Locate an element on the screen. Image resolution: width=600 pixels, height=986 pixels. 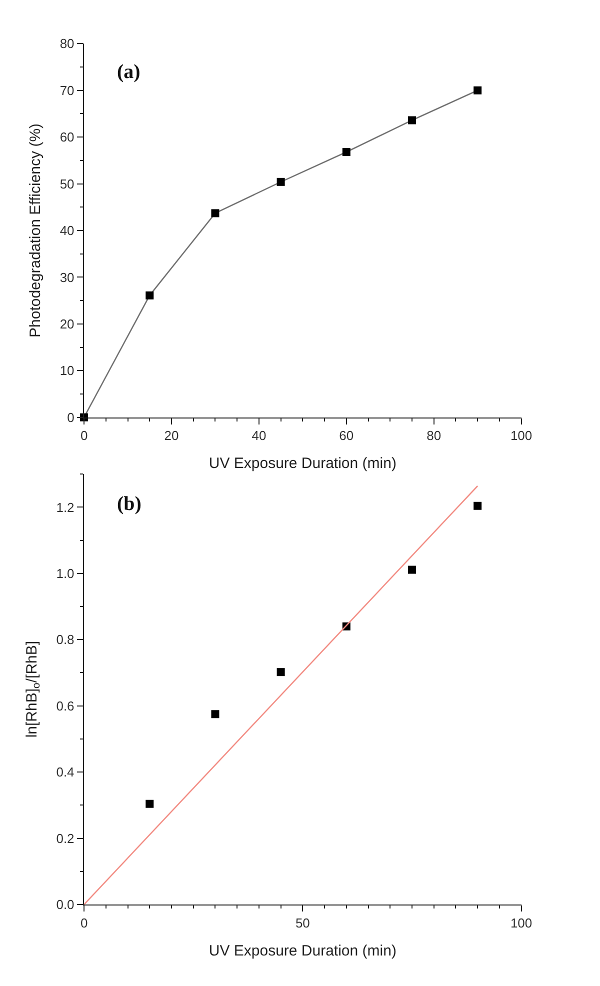
x-tick-label: 50 is located at coordinates (302, 922).